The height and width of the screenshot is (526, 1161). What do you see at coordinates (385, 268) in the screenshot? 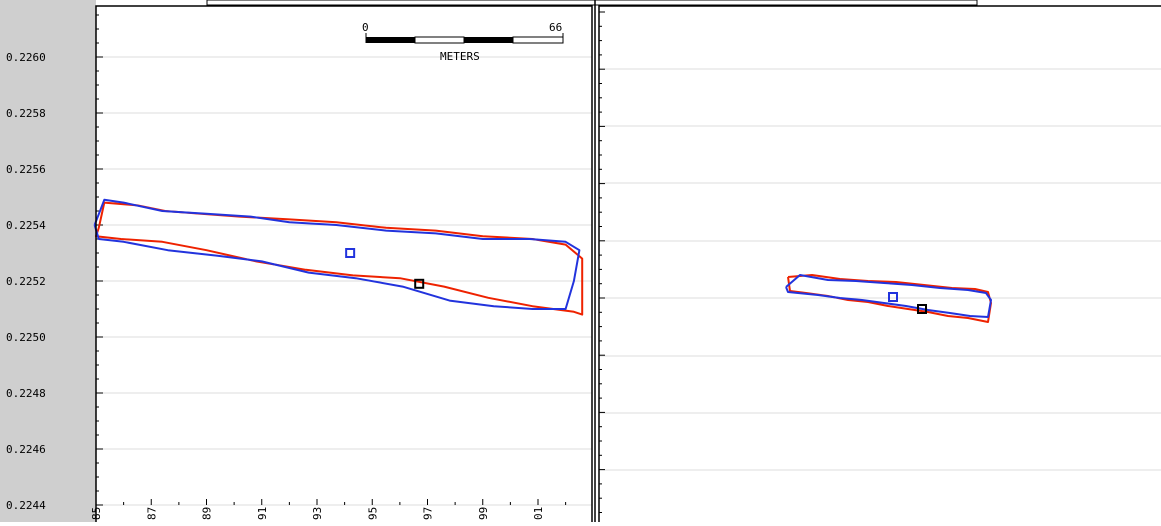
I see `left-plot-markers` at bounding box center [385, 268].